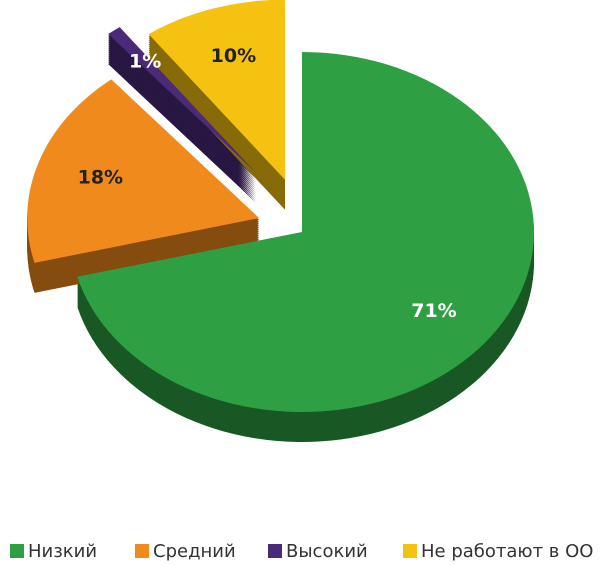  Describe the element at coordinates (507, 551) in the screenshot. I see `legend-label: Не работают в ОО` at that location.